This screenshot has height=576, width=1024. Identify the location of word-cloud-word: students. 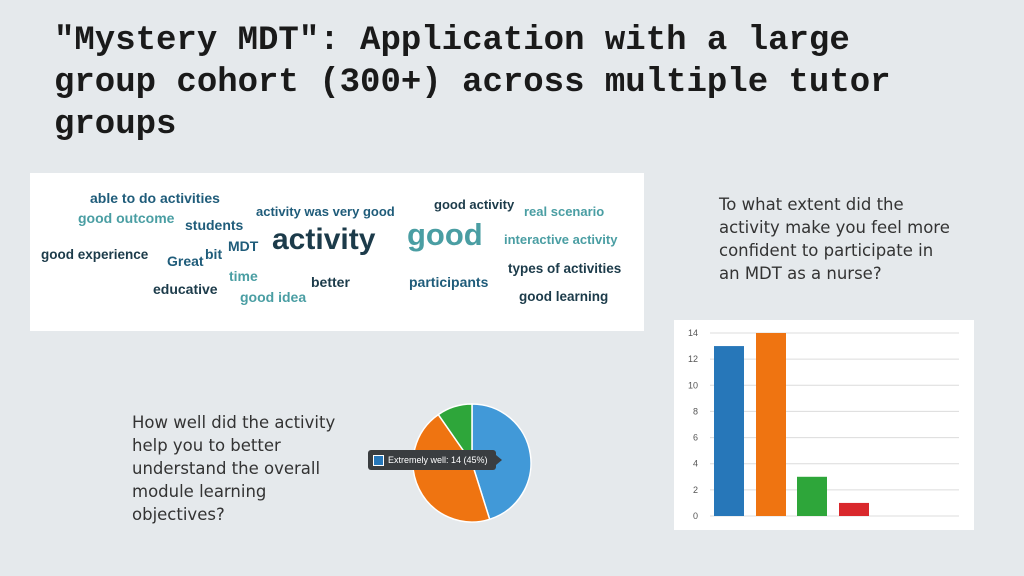
(214, 225).